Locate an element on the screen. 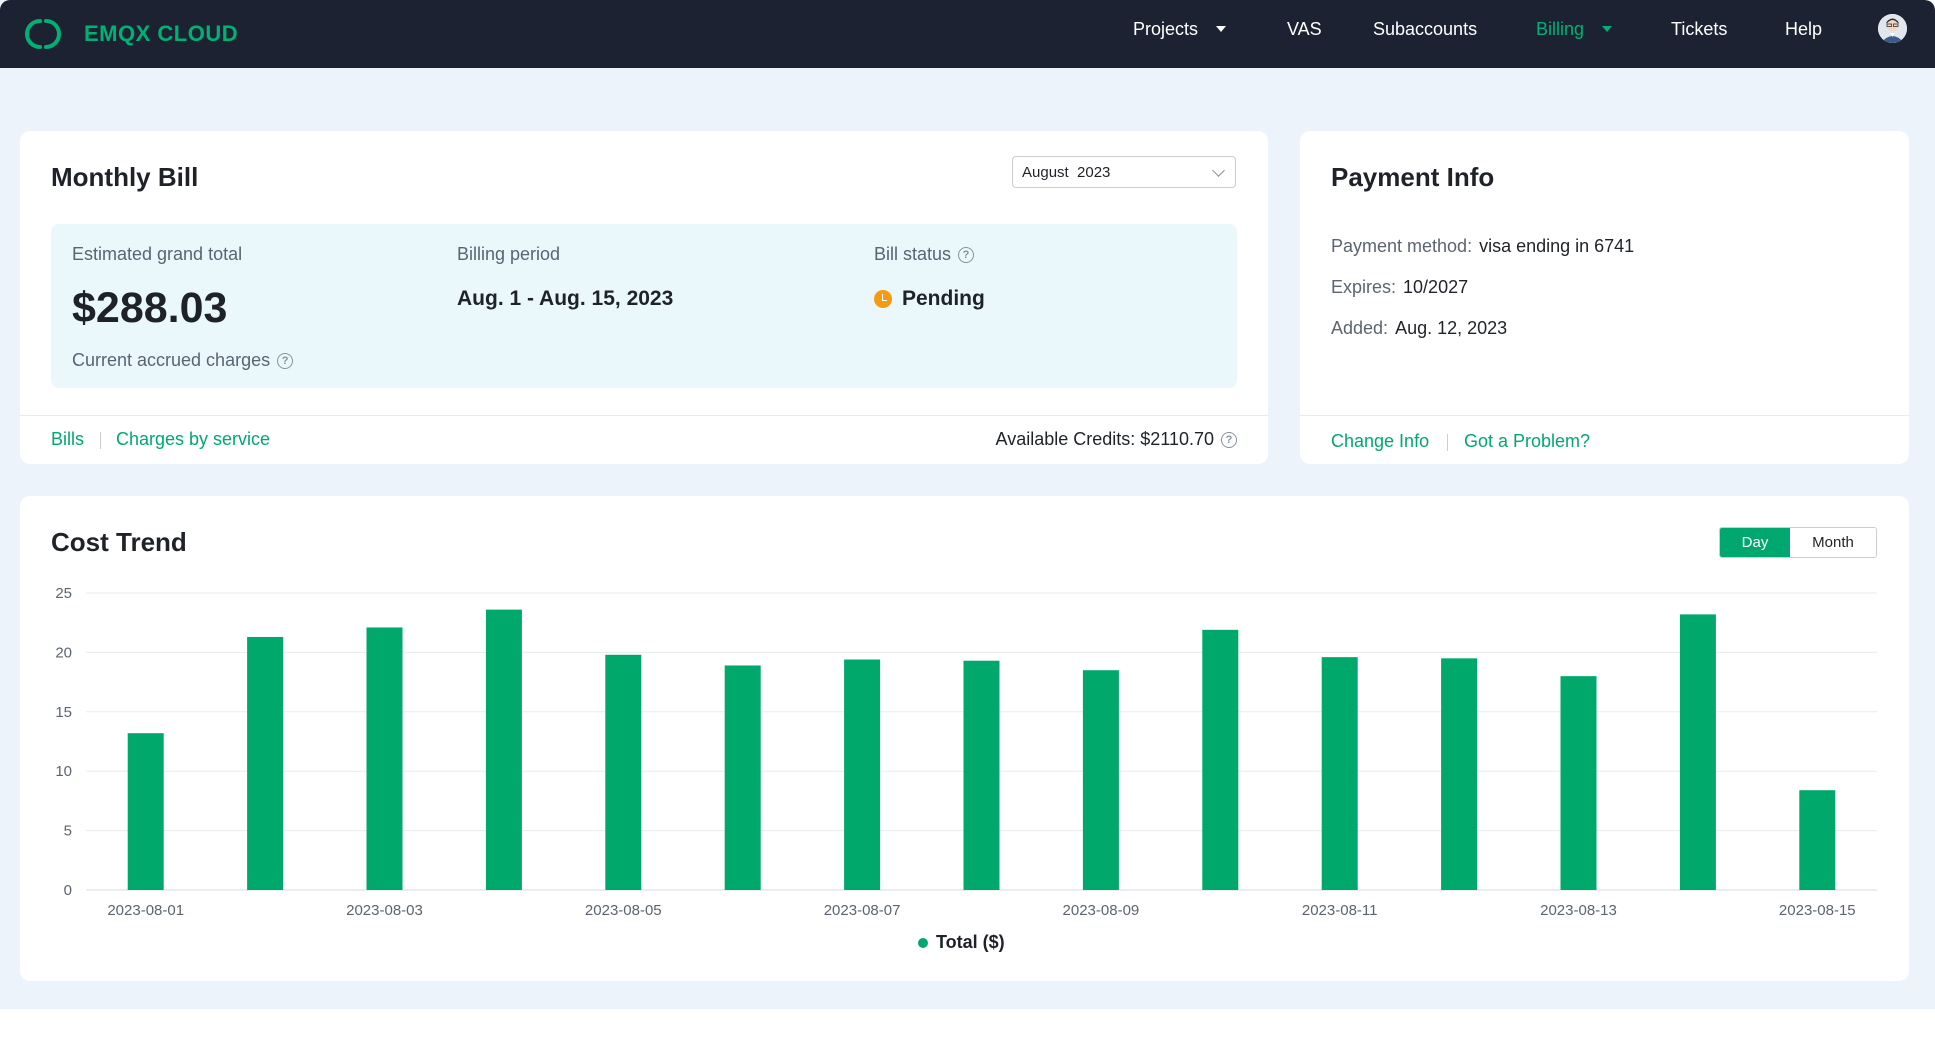  y-tick-label: 5 is located at coordinates (68, 831).